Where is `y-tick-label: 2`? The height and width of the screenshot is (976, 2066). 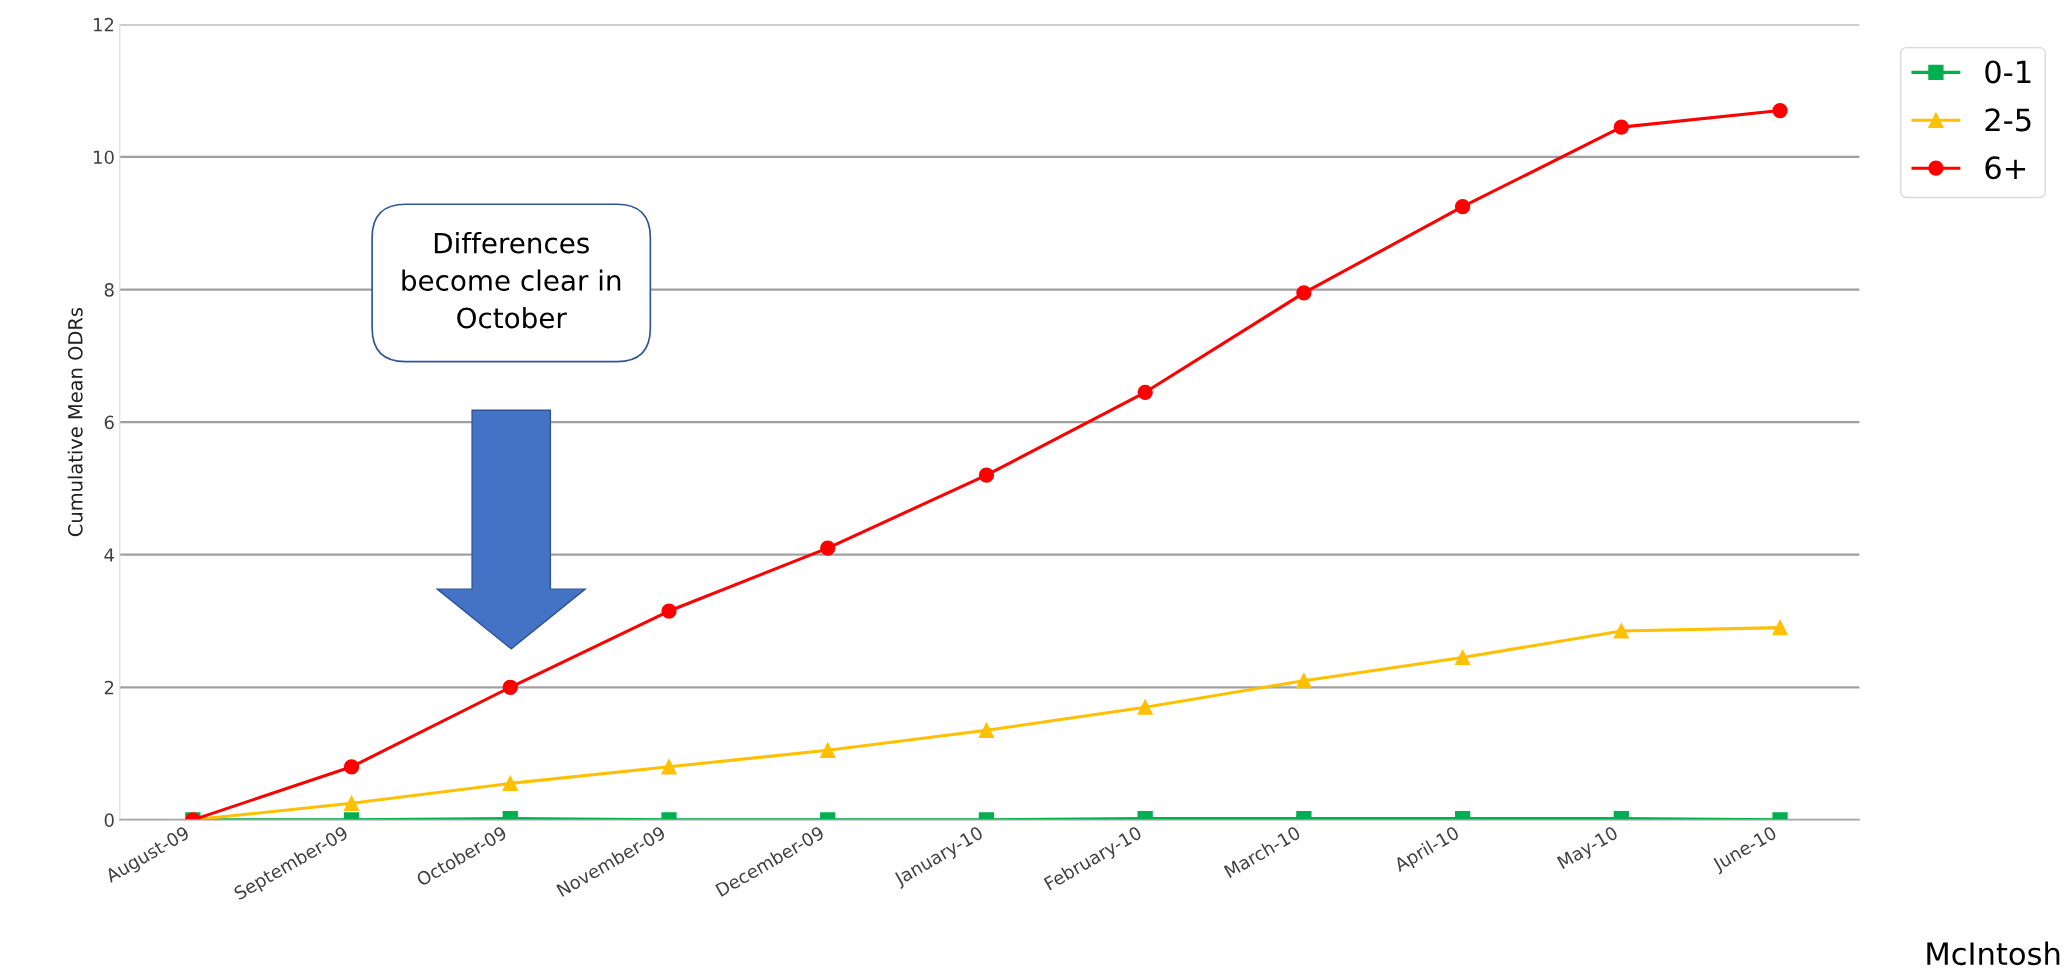
y-tick-label: 2 is located at coordinates (109, 687).